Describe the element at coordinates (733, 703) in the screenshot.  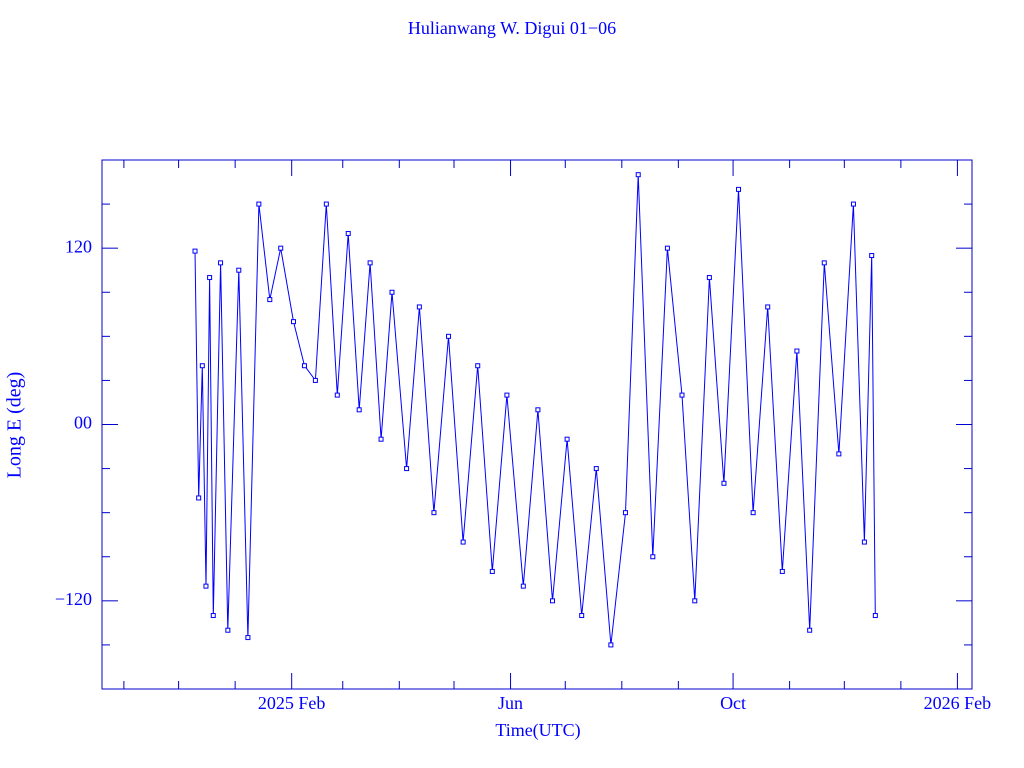
I see `x-tick-label: Oct` at that location.